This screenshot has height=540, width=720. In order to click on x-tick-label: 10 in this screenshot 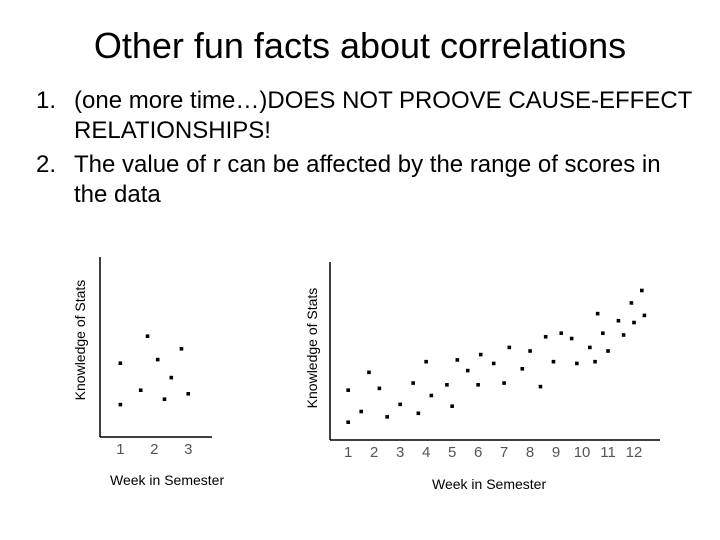, I will do `click(582, 452)`.